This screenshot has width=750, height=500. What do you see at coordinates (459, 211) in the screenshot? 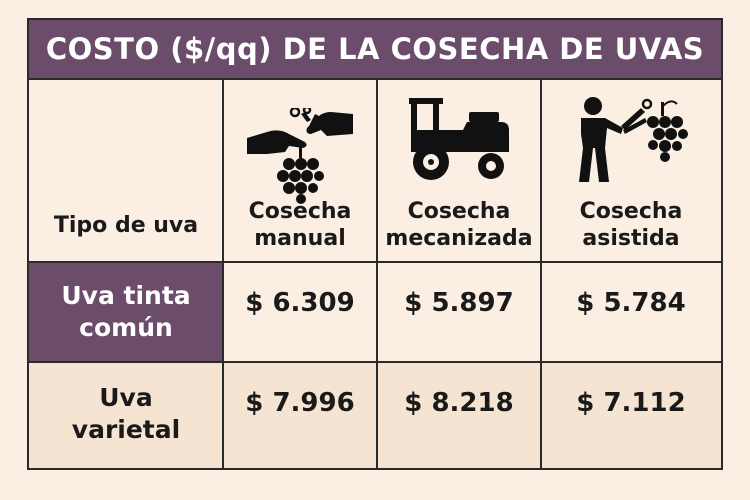
I see `header-mecanizada-line1: Cosecha` at bounding box center [459, 211].